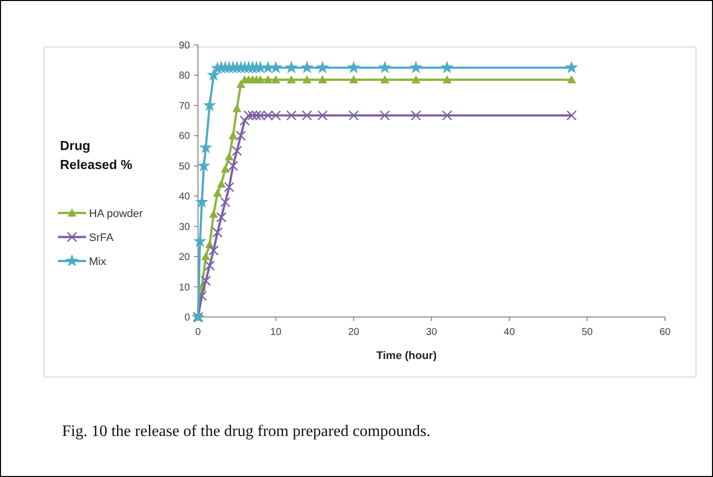  What do you see at coordinates (510, 332) in the screenshot?
I see `x-tick-label: 40` at bounding box center [510, 332].